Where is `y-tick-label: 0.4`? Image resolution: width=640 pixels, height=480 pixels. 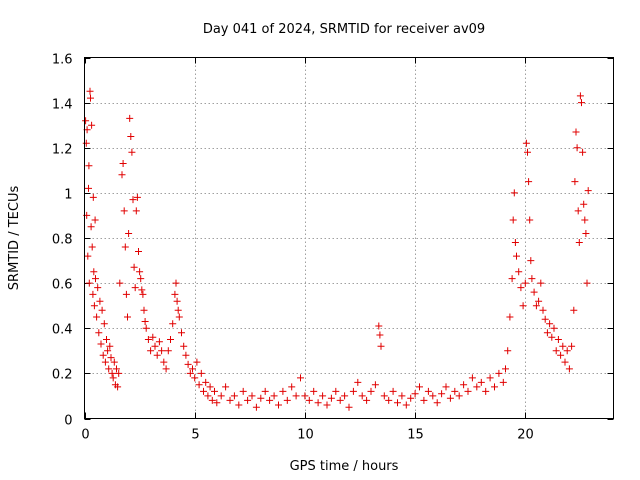
y-tick-label: 0.4 is located at coordinates (62, 330).